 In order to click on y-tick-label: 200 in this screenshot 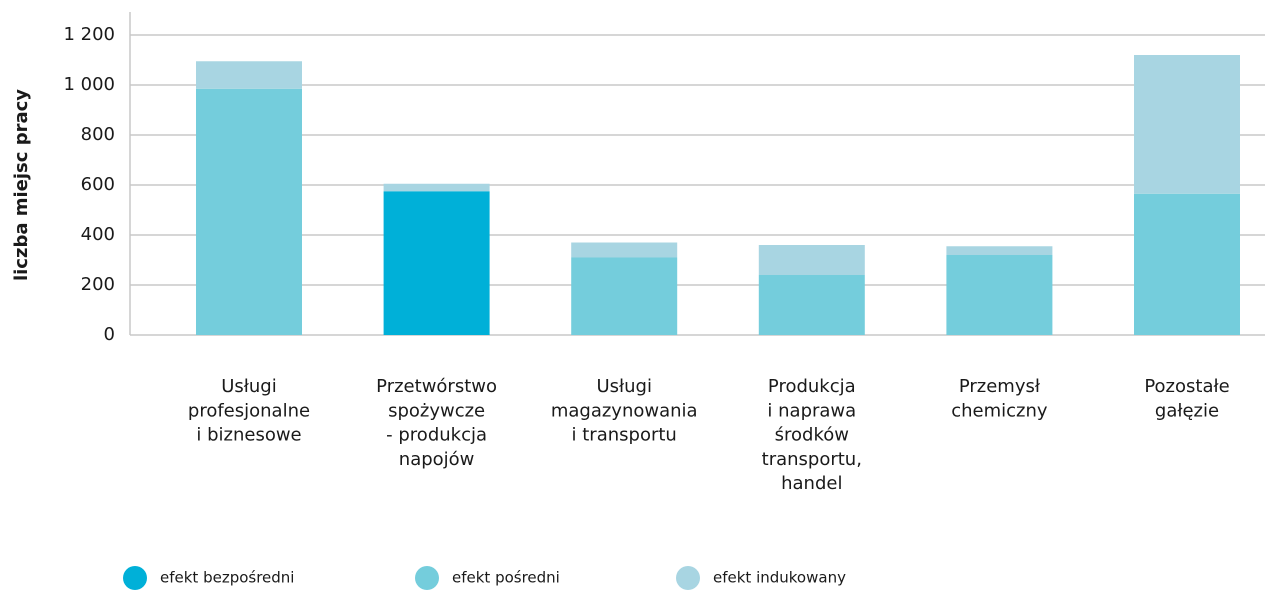, I will do `click(98, 284)`.